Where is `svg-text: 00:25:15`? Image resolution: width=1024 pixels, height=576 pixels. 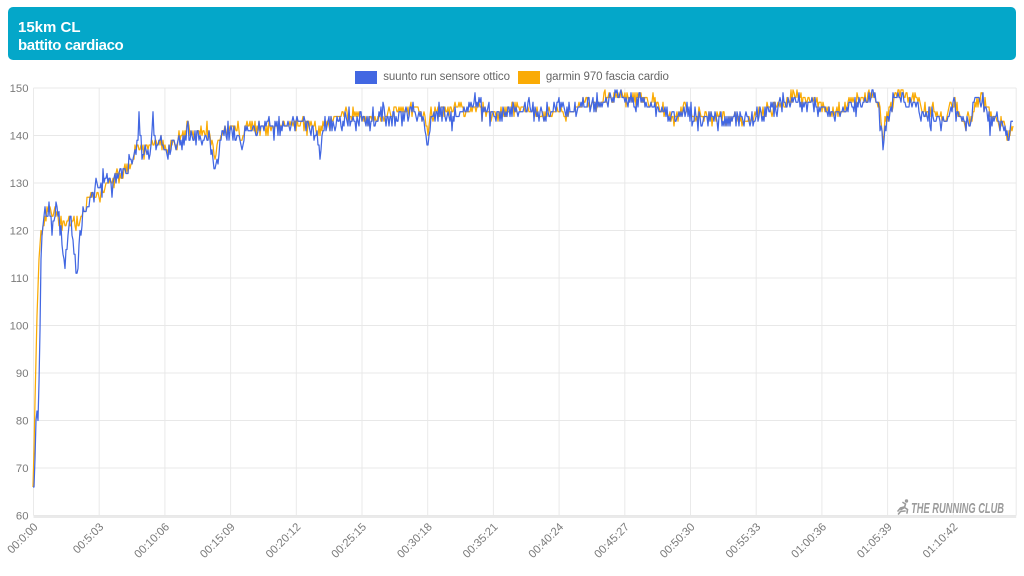
svg-text: 00:25:15 is located at coordinates (350, 541).